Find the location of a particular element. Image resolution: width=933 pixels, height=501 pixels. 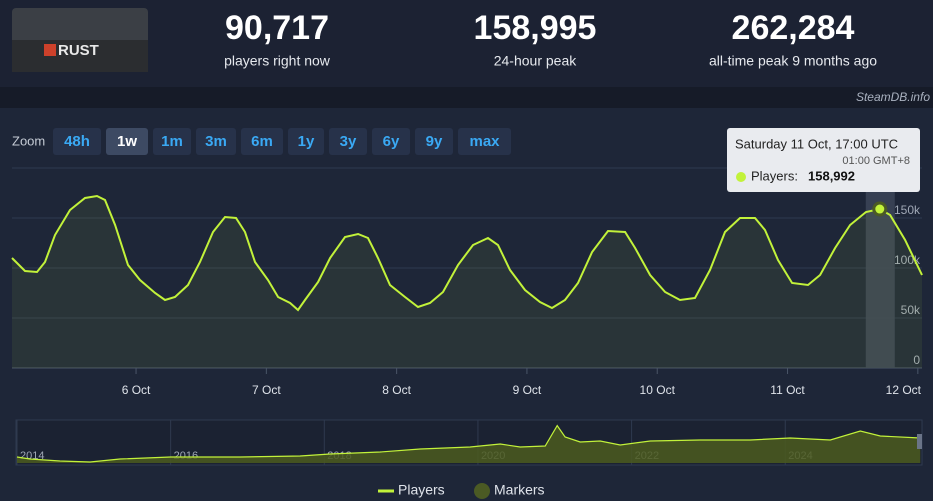

zoom-button-label: 1w is located at coordinates (127, 141).